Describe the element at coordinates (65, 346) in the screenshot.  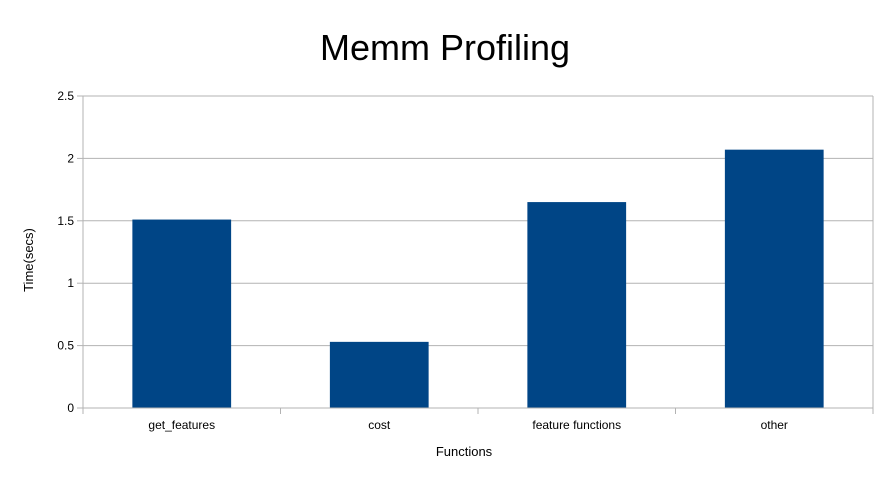
I see `y-tick-label: 0.5` at that location.